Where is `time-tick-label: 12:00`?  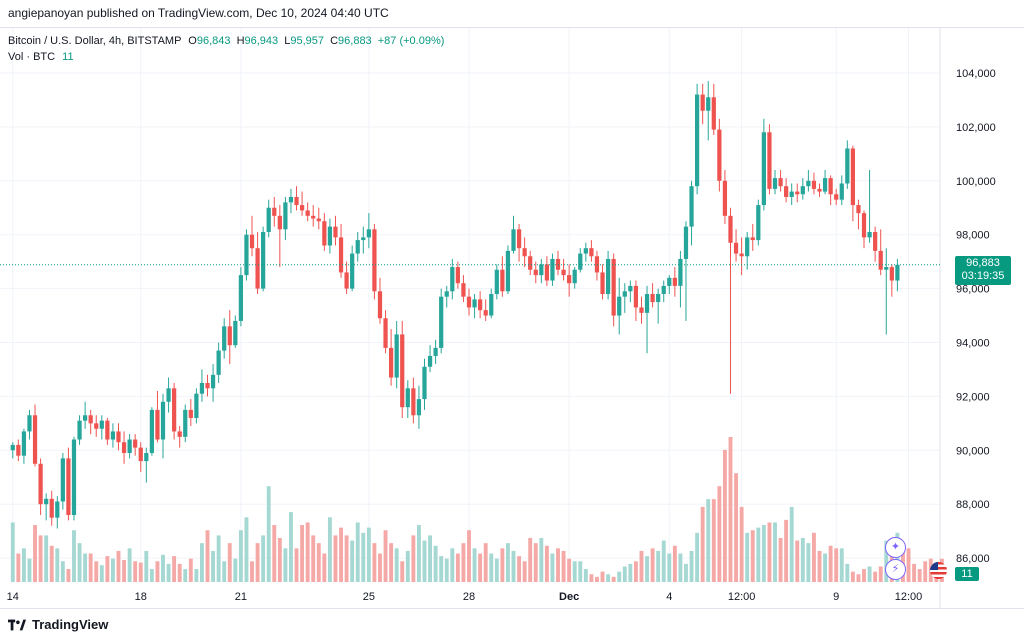 time-tick-label: 12:00 is located at coordinates (909, 597).